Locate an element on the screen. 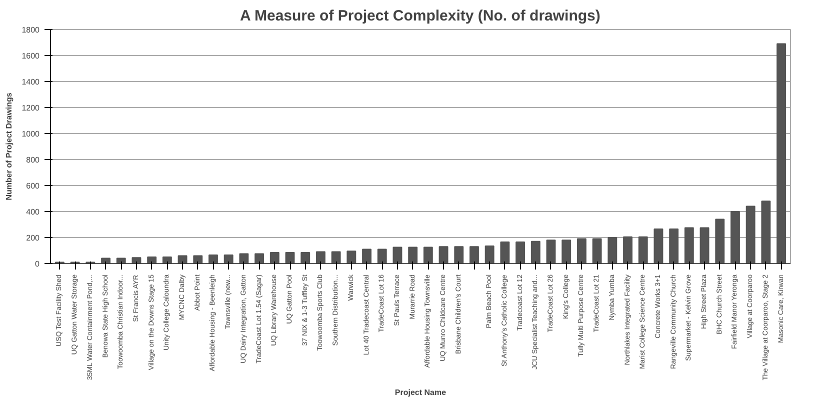  y-tick-label: 1200 is located at coordinates (31, 108).